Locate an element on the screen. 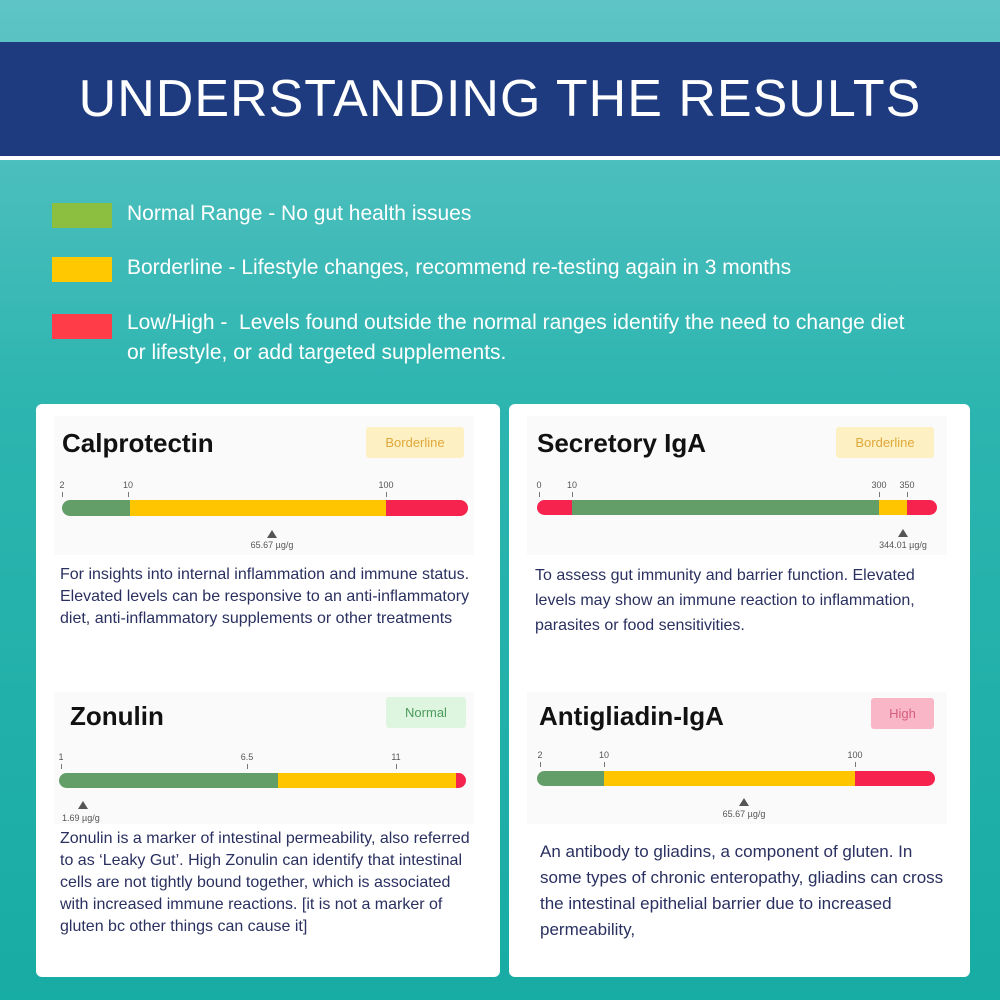 The image size is (1000, 1000). swatch-normal is located at coordinates (82, 215).